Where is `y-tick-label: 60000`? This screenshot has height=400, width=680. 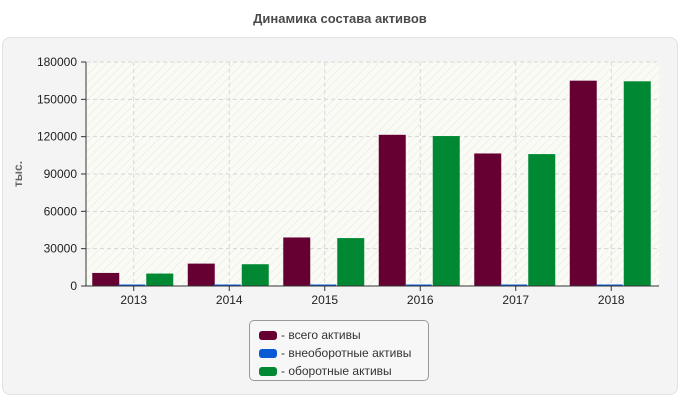 y-tick-label: 60000 is located at coordinates (61, 211).